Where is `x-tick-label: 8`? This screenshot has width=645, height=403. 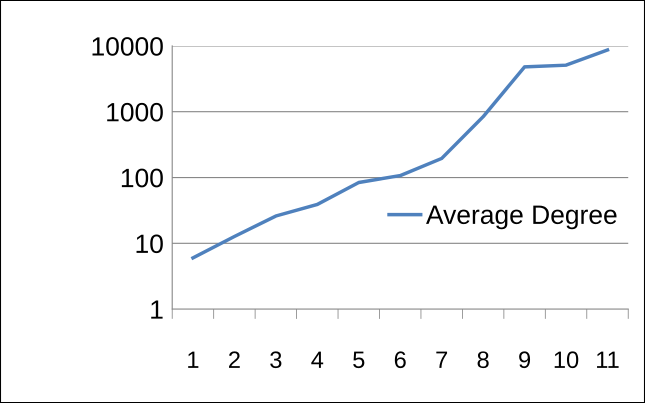 x-tick-label: 8 is located at coordinates (483, 359).